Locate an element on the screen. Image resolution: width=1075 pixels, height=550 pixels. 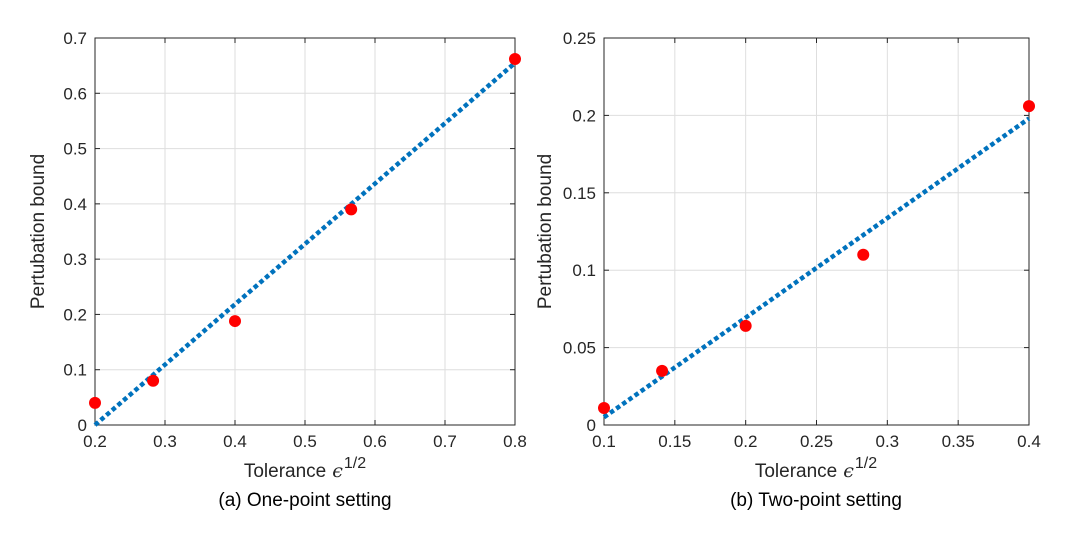
y-tick-label: 0.05 is located at coordinates (579, 348).